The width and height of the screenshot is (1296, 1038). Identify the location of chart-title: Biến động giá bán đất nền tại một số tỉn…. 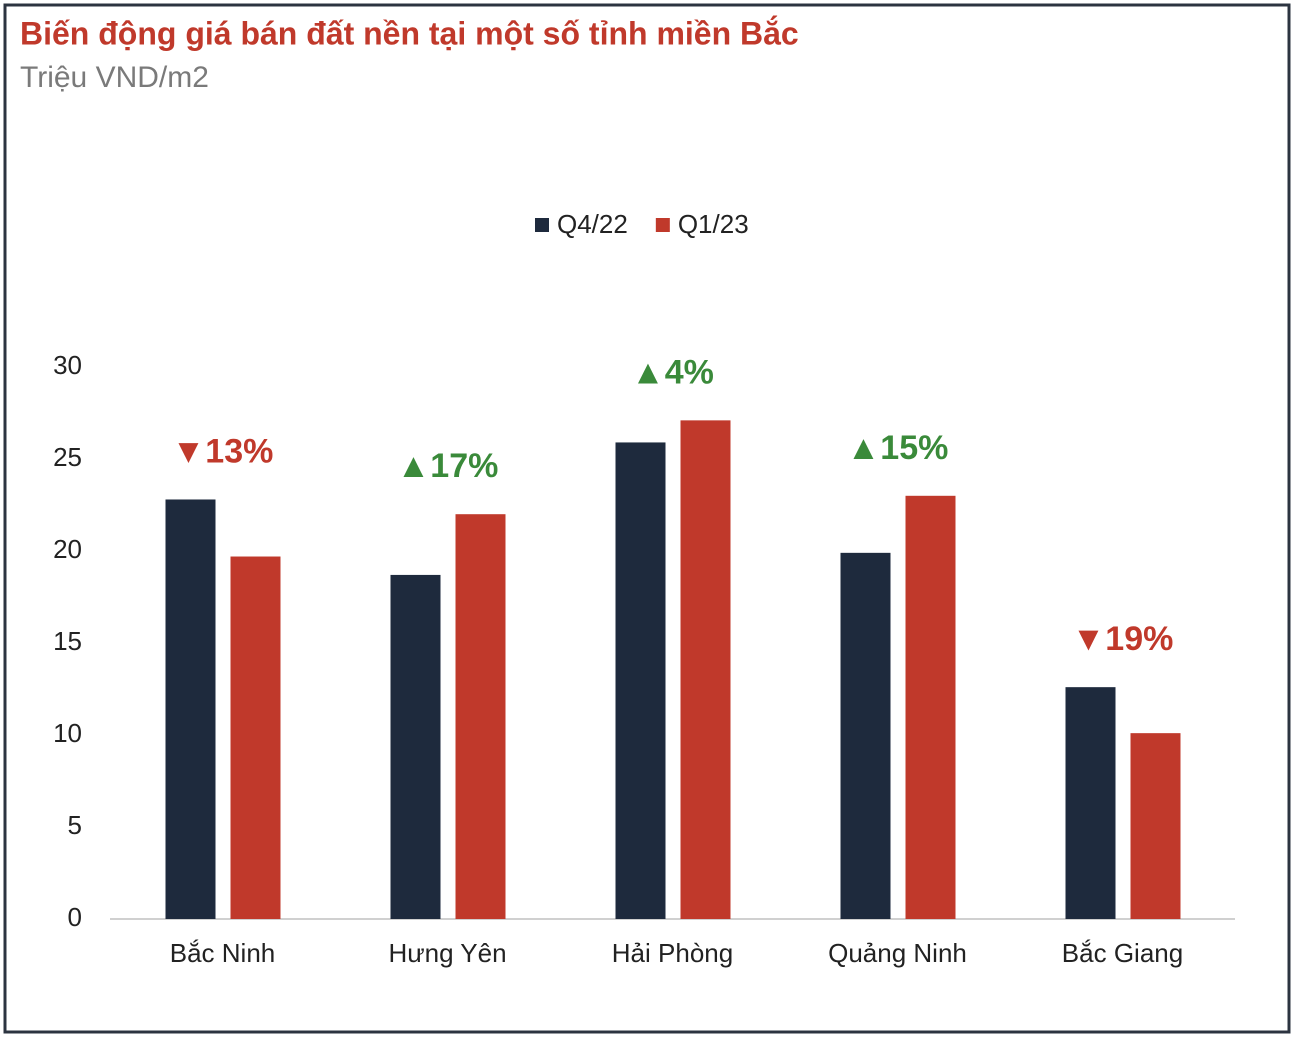
(409, 33).